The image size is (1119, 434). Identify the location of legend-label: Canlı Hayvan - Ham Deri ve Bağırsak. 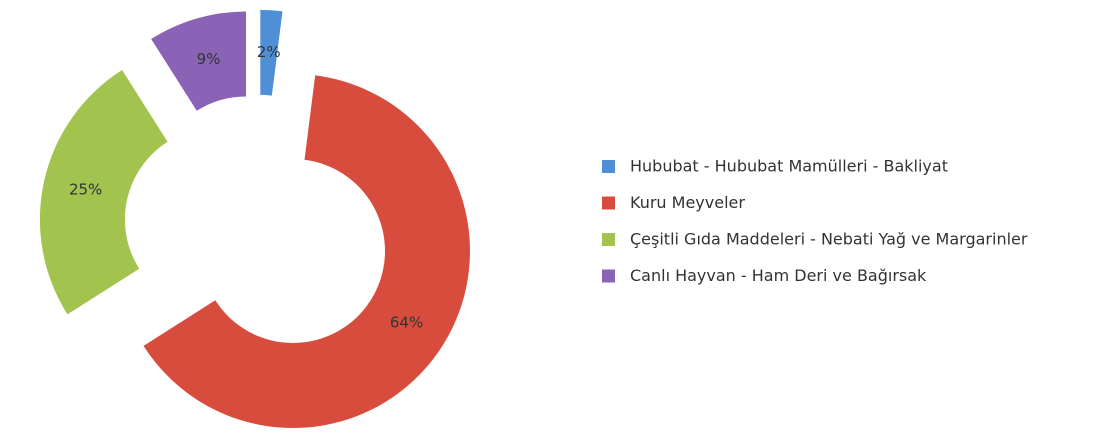
(778, 275).